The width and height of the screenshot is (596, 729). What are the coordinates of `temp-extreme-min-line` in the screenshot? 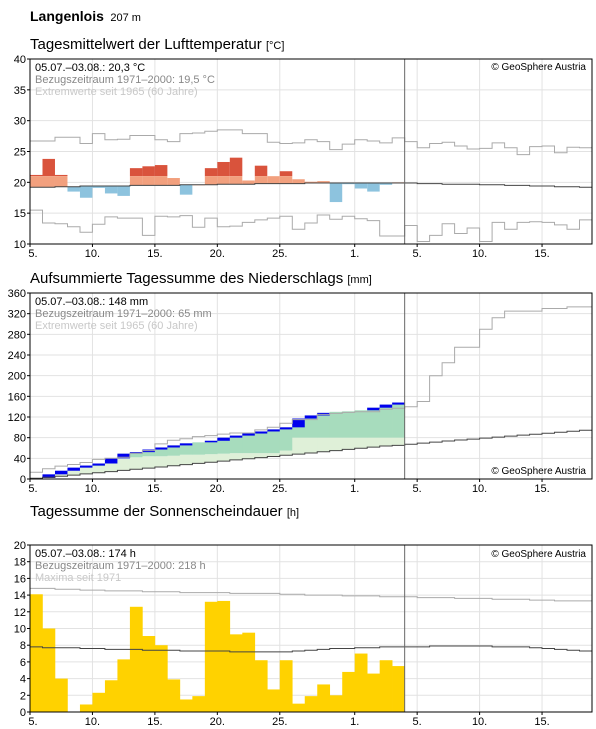 It's located at (311, 225).